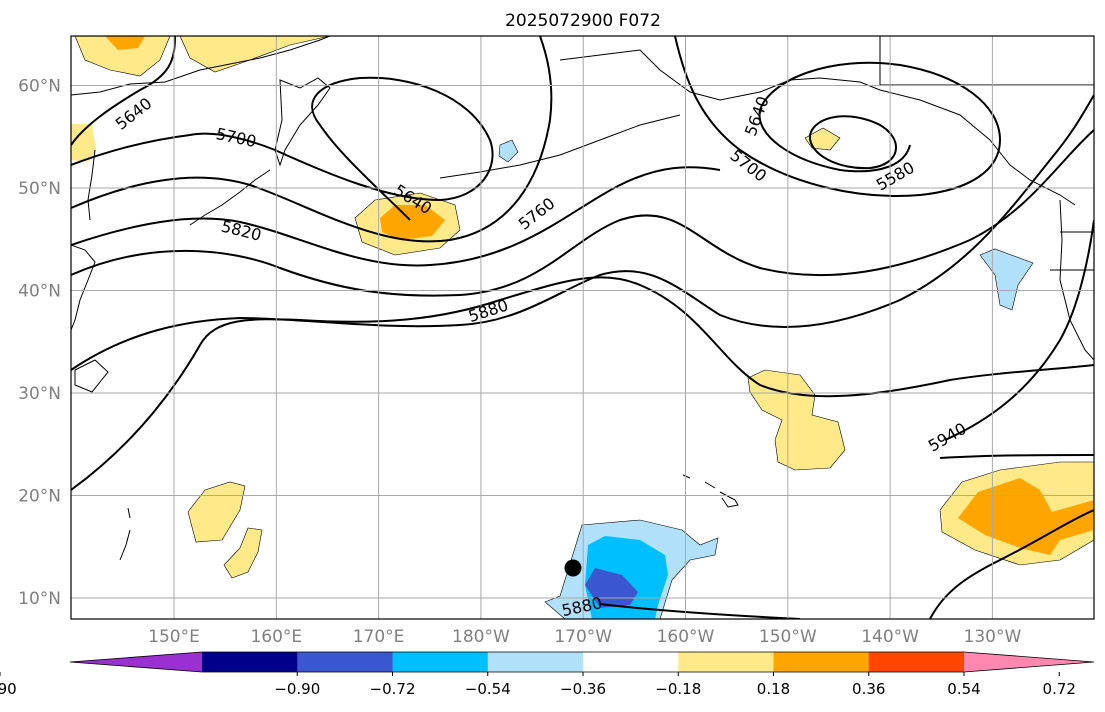 This screenshot has height=712, width=1105. I want to click on colorbar-tick-label: −0.90, so click(297, 689).